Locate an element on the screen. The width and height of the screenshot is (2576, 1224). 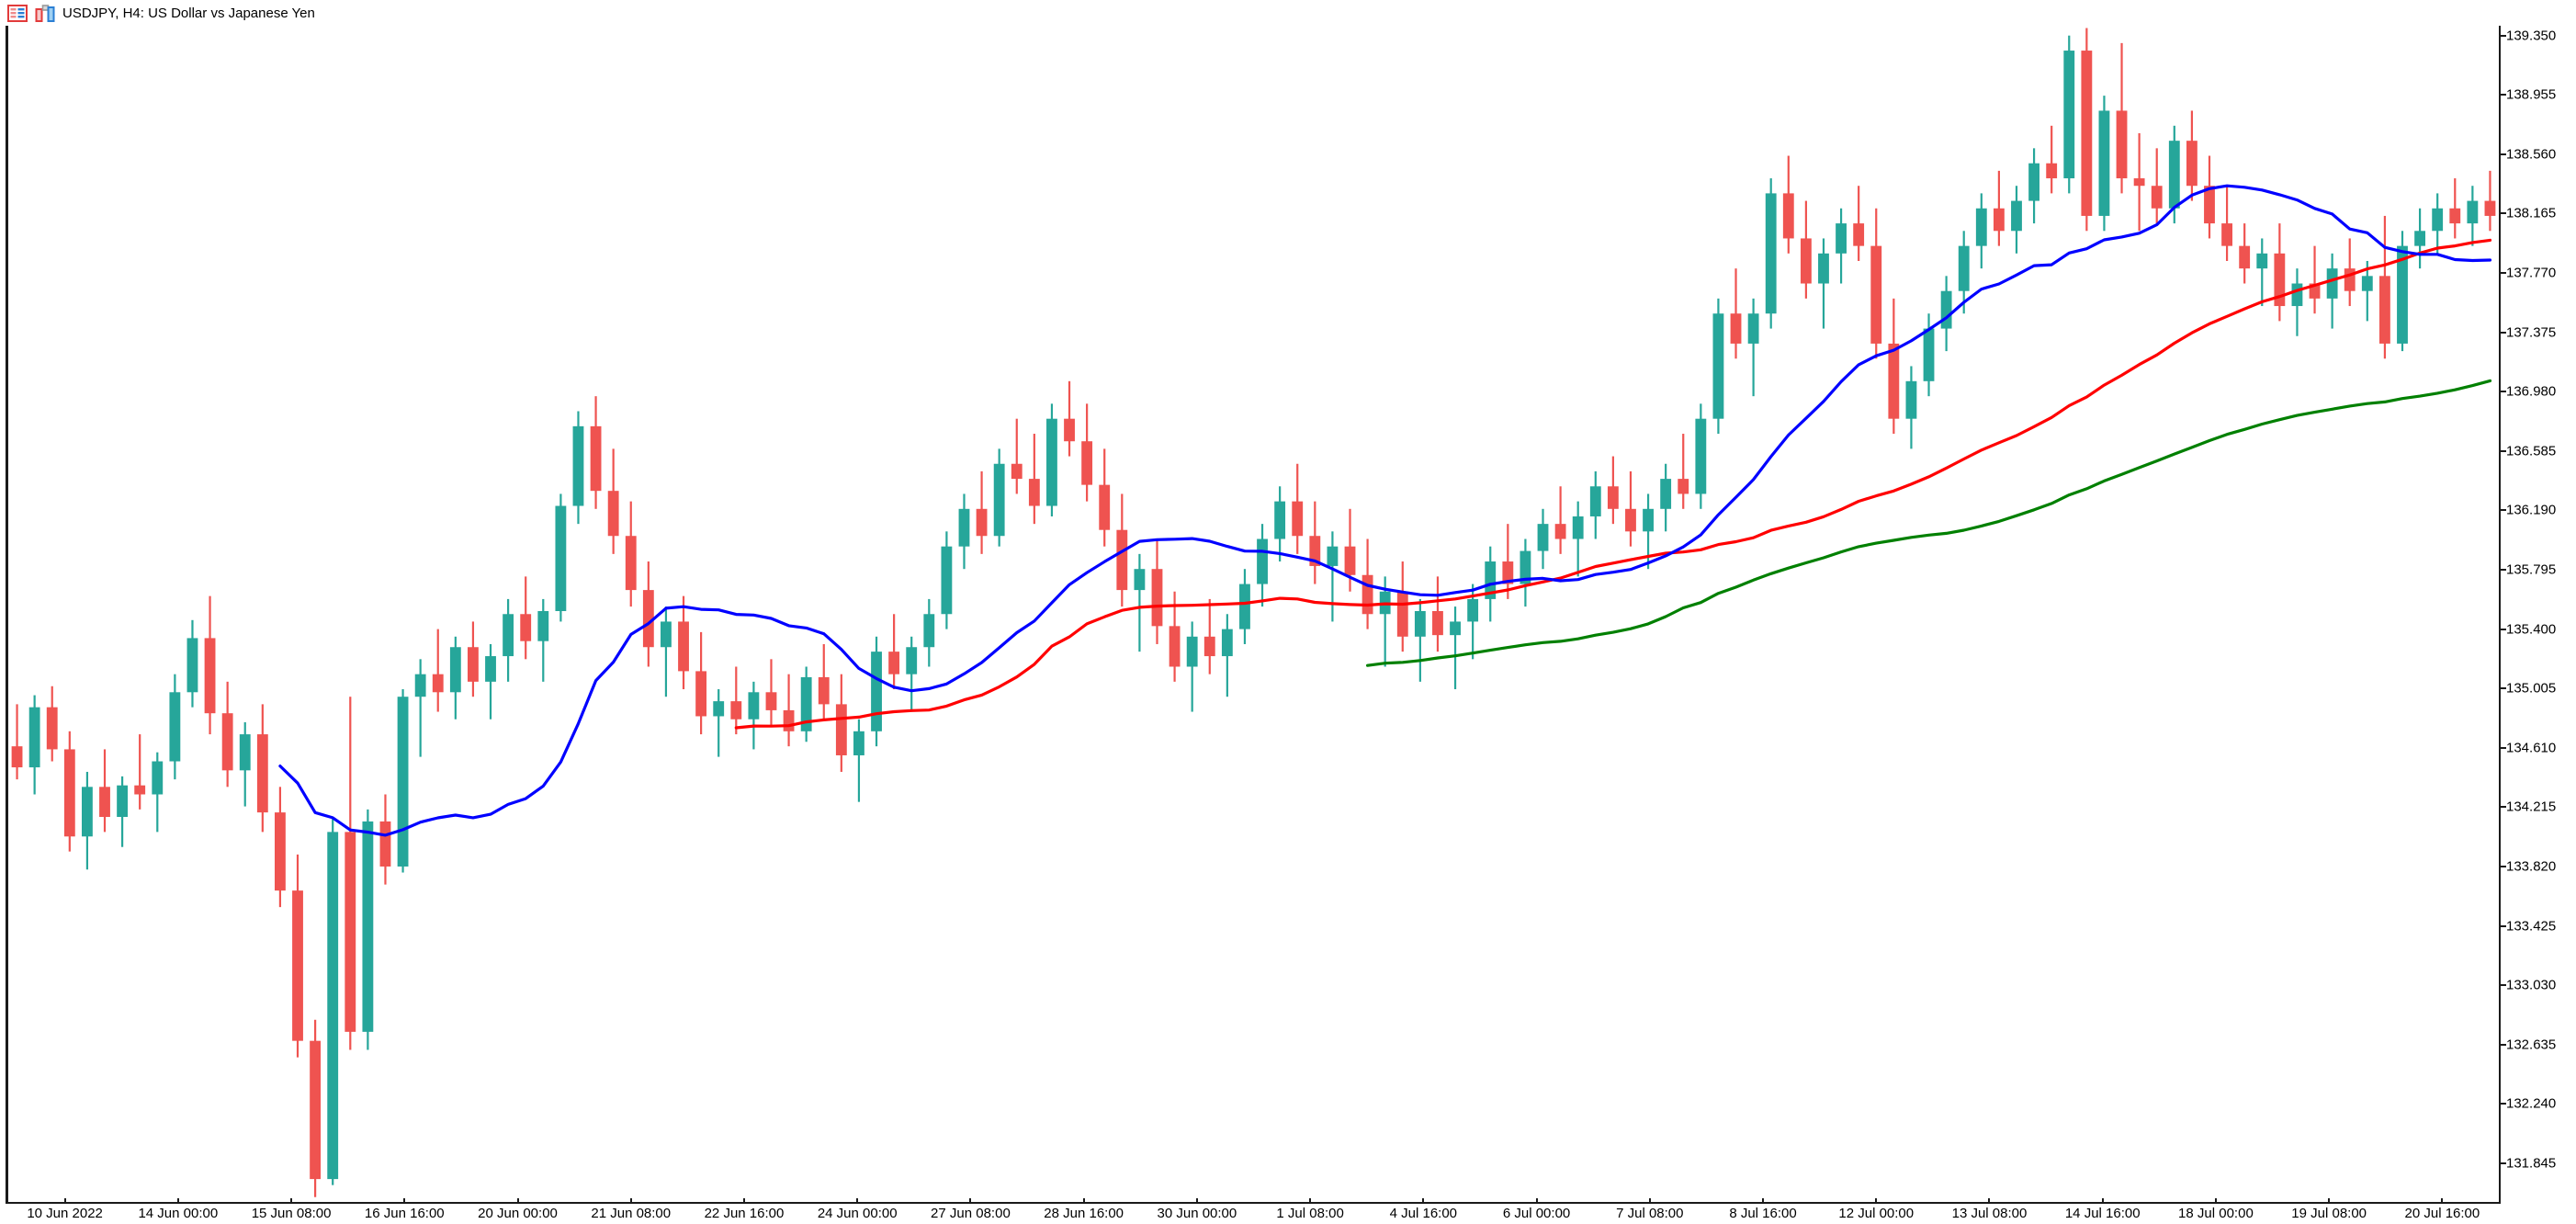
time-axis-label: 14 Jul 16:00 is located at coordinates (2102, 1213).